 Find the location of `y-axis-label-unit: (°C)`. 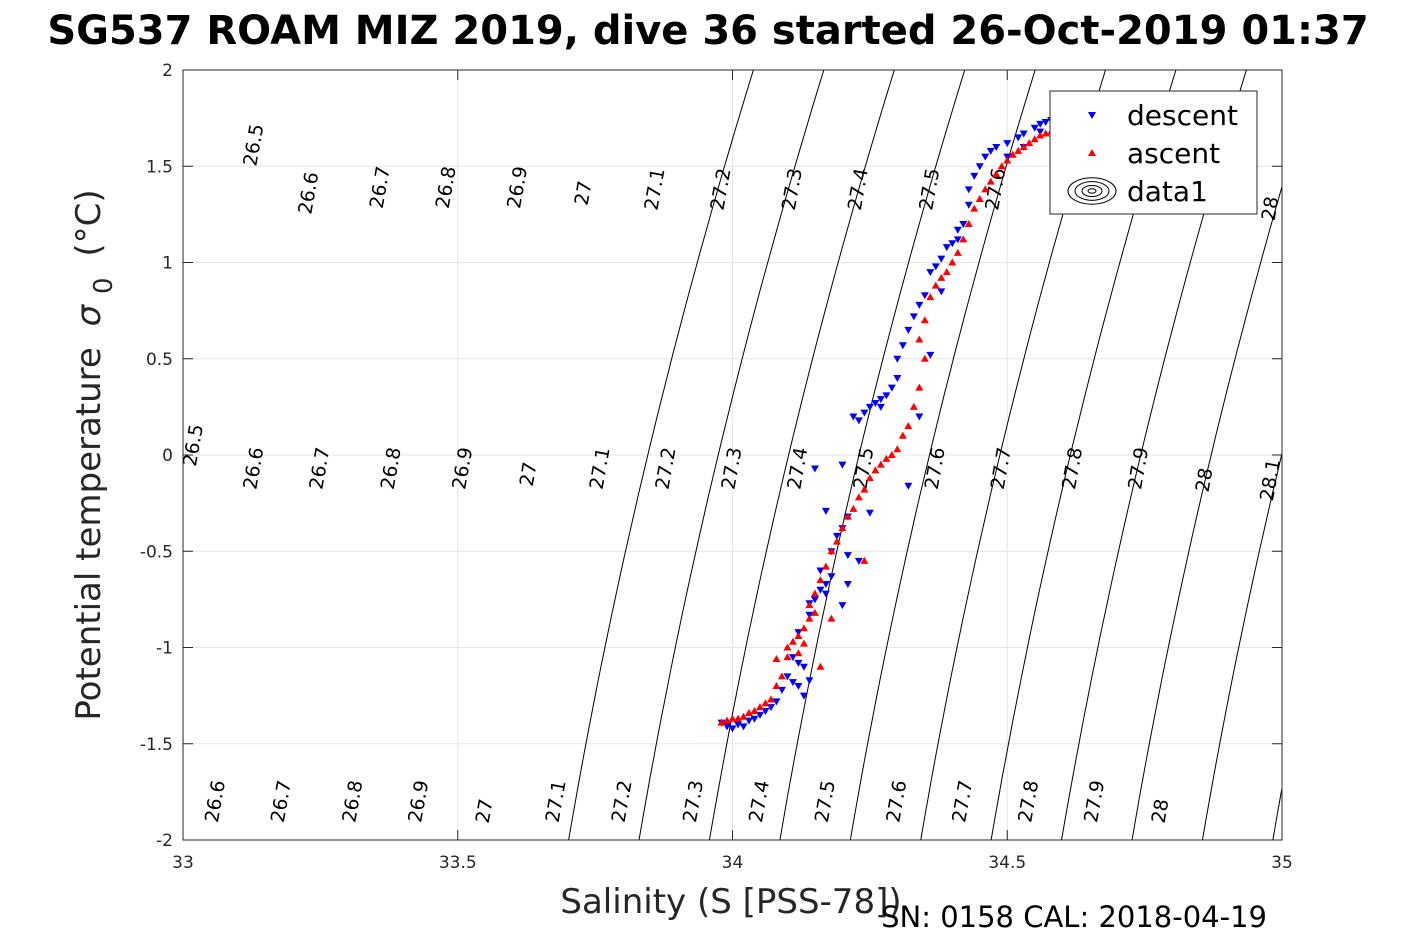

y-axis-label-unit: (°C) is located at coordinates (89, 222).